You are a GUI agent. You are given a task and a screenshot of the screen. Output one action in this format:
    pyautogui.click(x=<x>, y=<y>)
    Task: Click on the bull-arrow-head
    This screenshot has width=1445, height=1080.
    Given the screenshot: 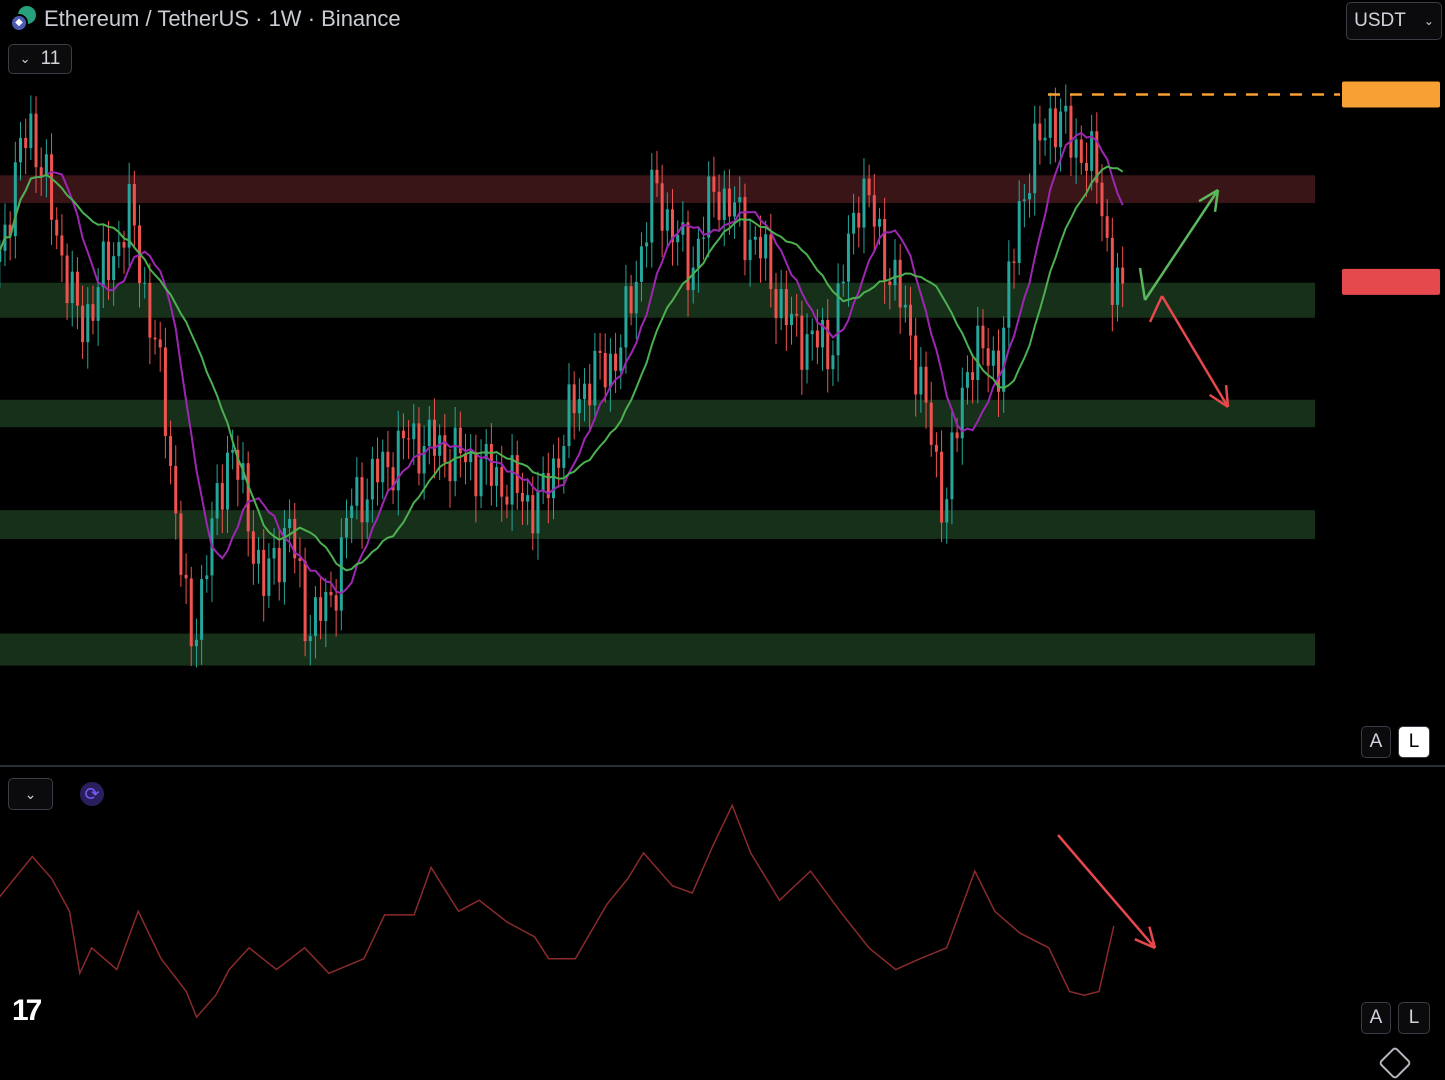 What is the action you would take?
    pyautogui.click(x=1216, y=200)
    